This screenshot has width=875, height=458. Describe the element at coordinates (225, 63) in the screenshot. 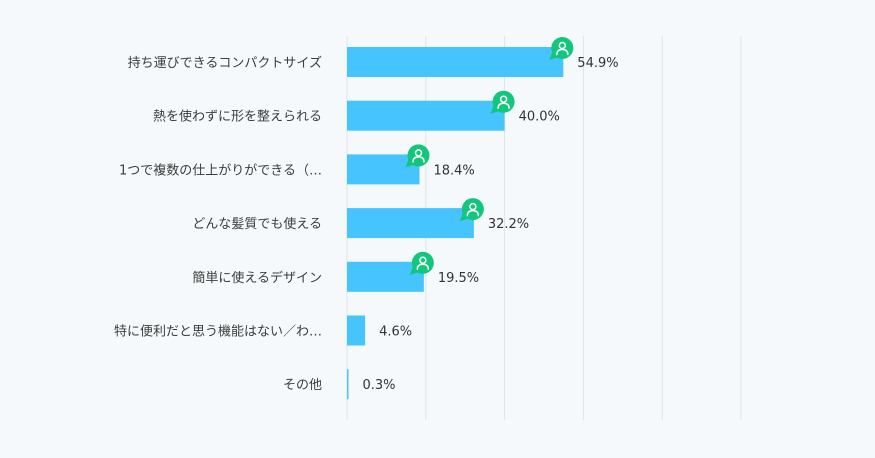

I see `category-label: 持ち運びできるコンパクトサイズ` at that location.